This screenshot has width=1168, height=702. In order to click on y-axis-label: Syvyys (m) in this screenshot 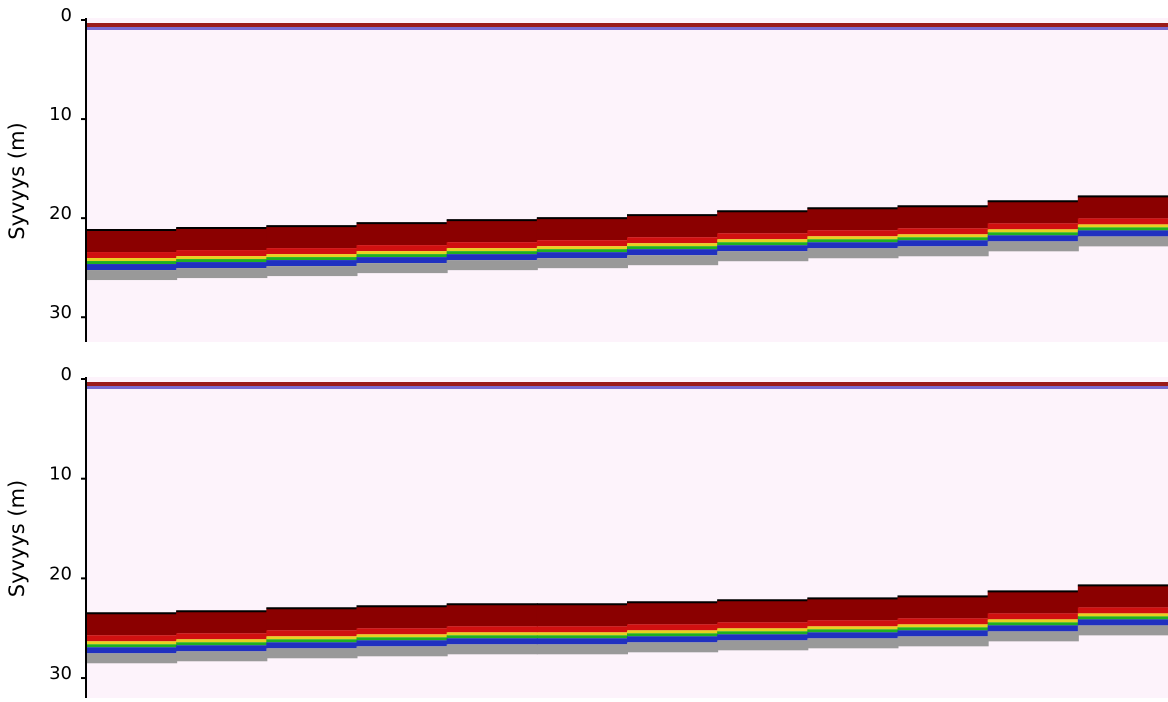, I will do `click(17, 539)`.